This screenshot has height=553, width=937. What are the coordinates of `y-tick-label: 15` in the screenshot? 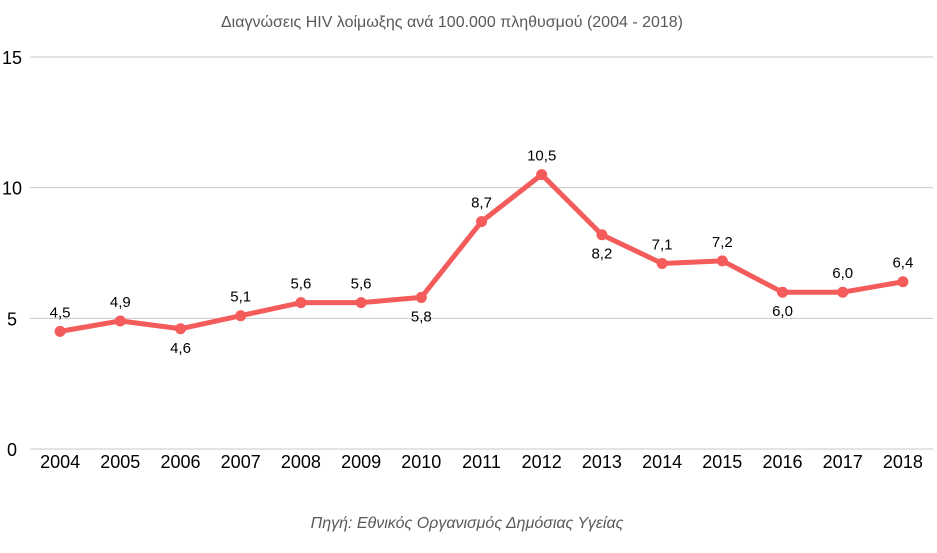 It's located at (12, 58).